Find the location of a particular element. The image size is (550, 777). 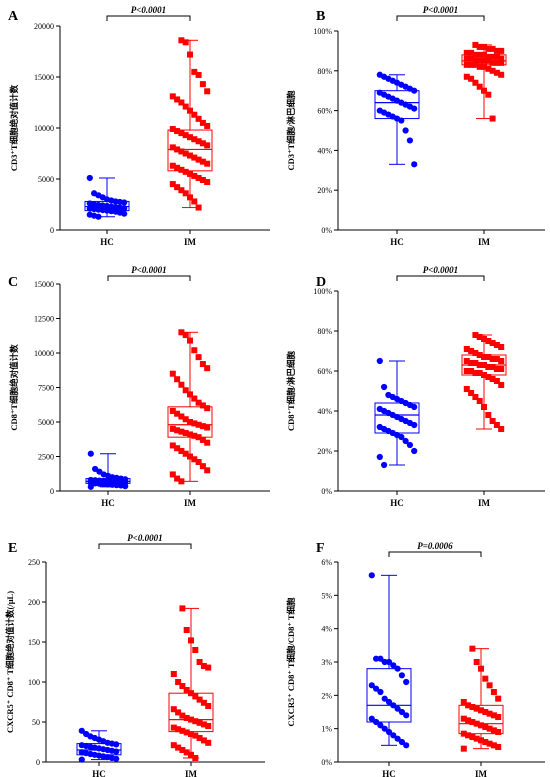

y-tick-label: 20000 is located at coordinates (44, 26).